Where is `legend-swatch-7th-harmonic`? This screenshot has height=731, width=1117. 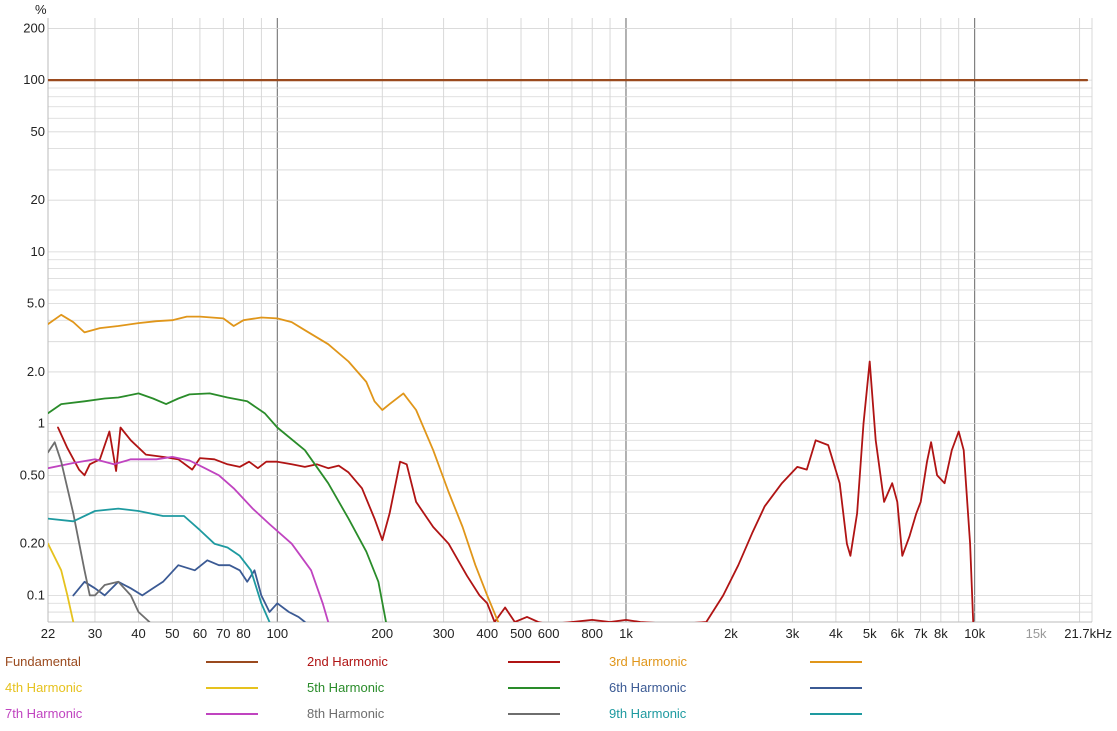 legend-swatch-7th-harmonic is located at coordinates (232, 714).